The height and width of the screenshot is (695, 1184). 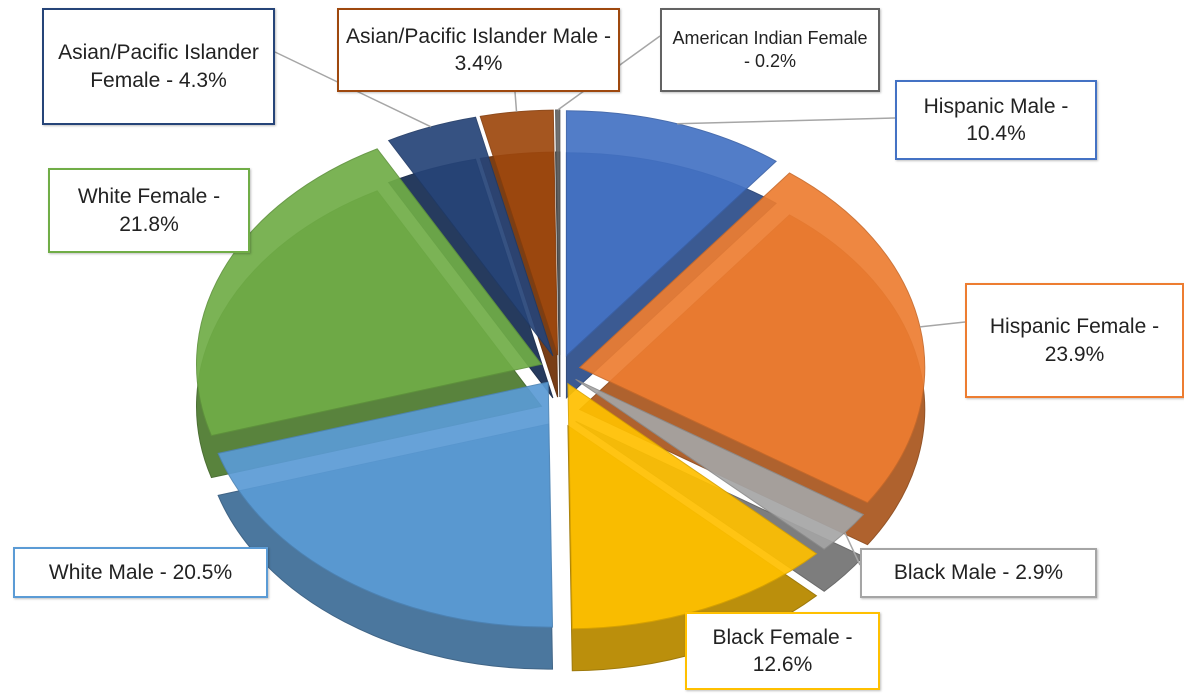 What do you see at coordinates (478, 50) in the screenshot?
I see `data-label: Asian/Pacific Islander Male - 3.4%` at bounding box center [478, 50].